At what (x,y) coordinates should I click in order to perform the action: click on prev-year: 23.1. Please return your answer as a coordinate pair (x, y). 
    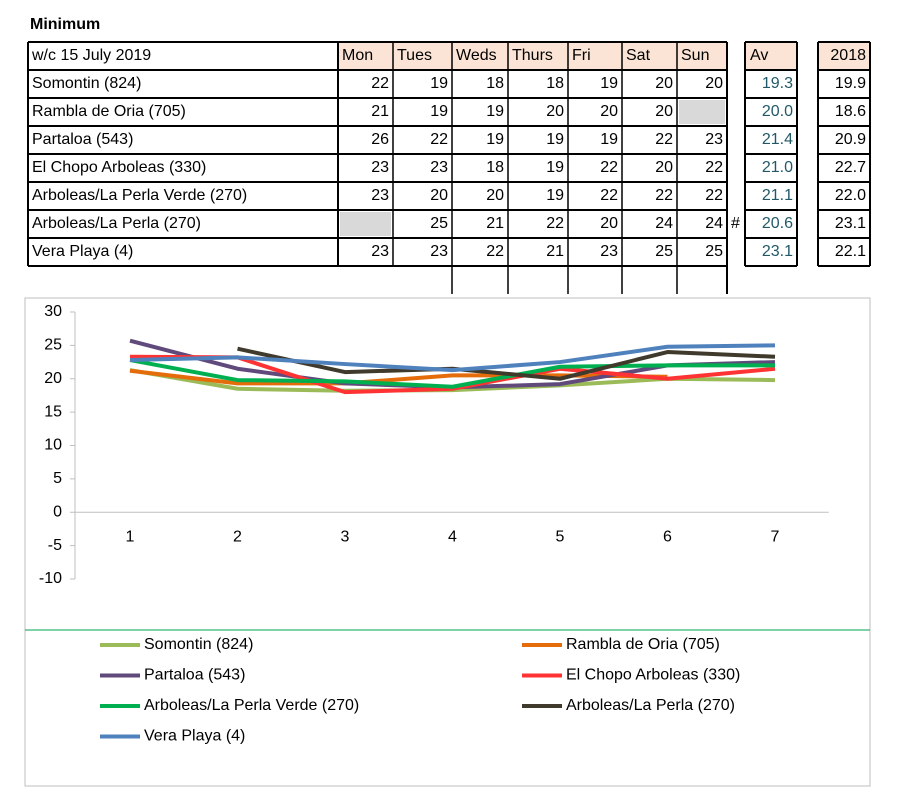
    Looking at the image, I should click on (850, 223).